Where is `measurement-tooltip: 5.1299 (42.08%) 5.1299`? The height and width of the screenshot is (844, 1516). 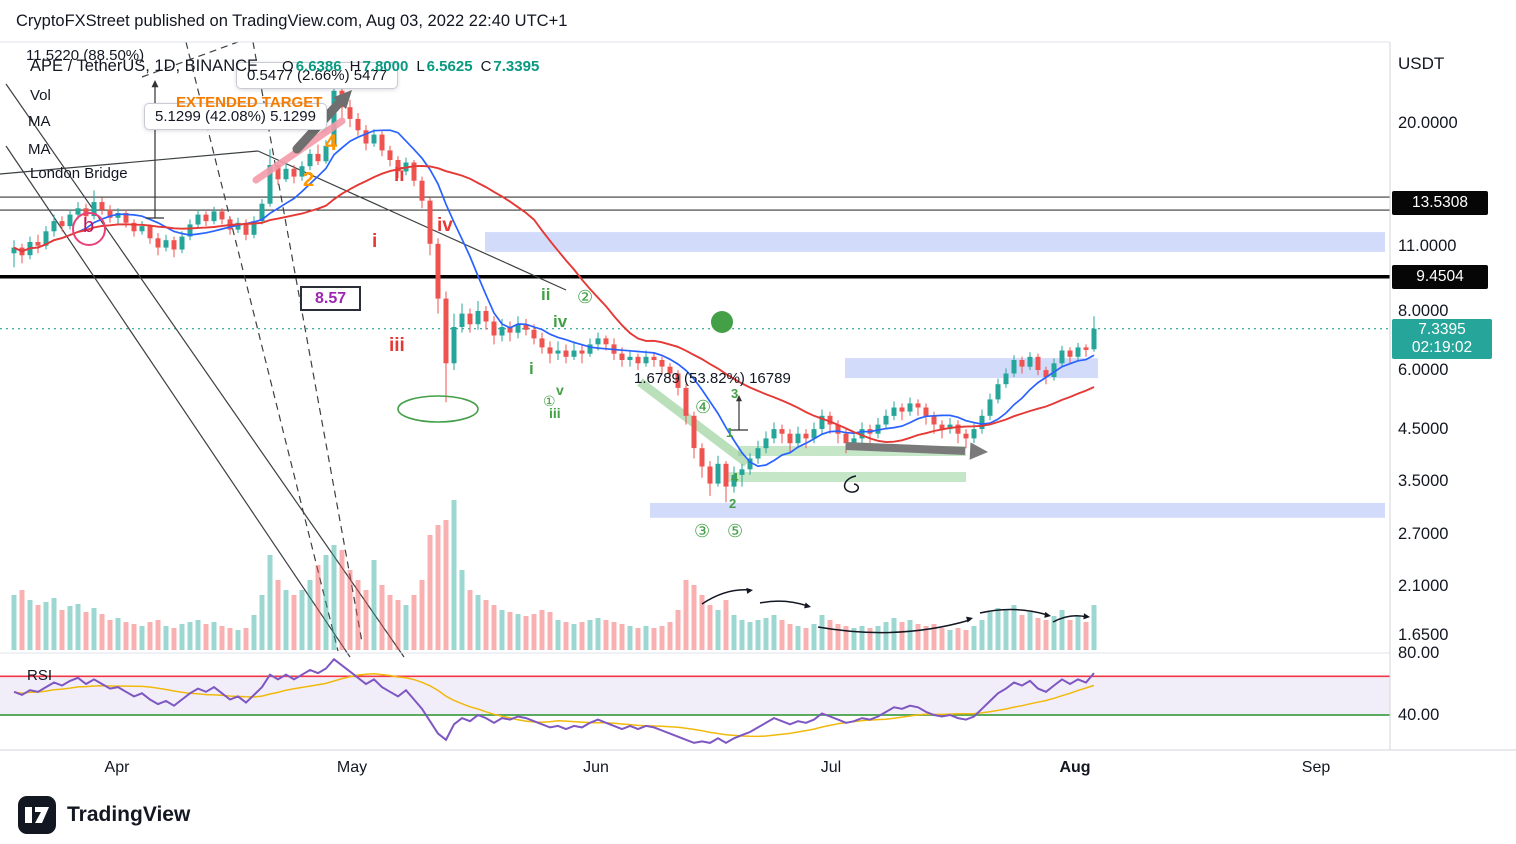 measurement-tooltip: 5.1299 (42.08%) 5.1299 is located at coordinates (235, 116).